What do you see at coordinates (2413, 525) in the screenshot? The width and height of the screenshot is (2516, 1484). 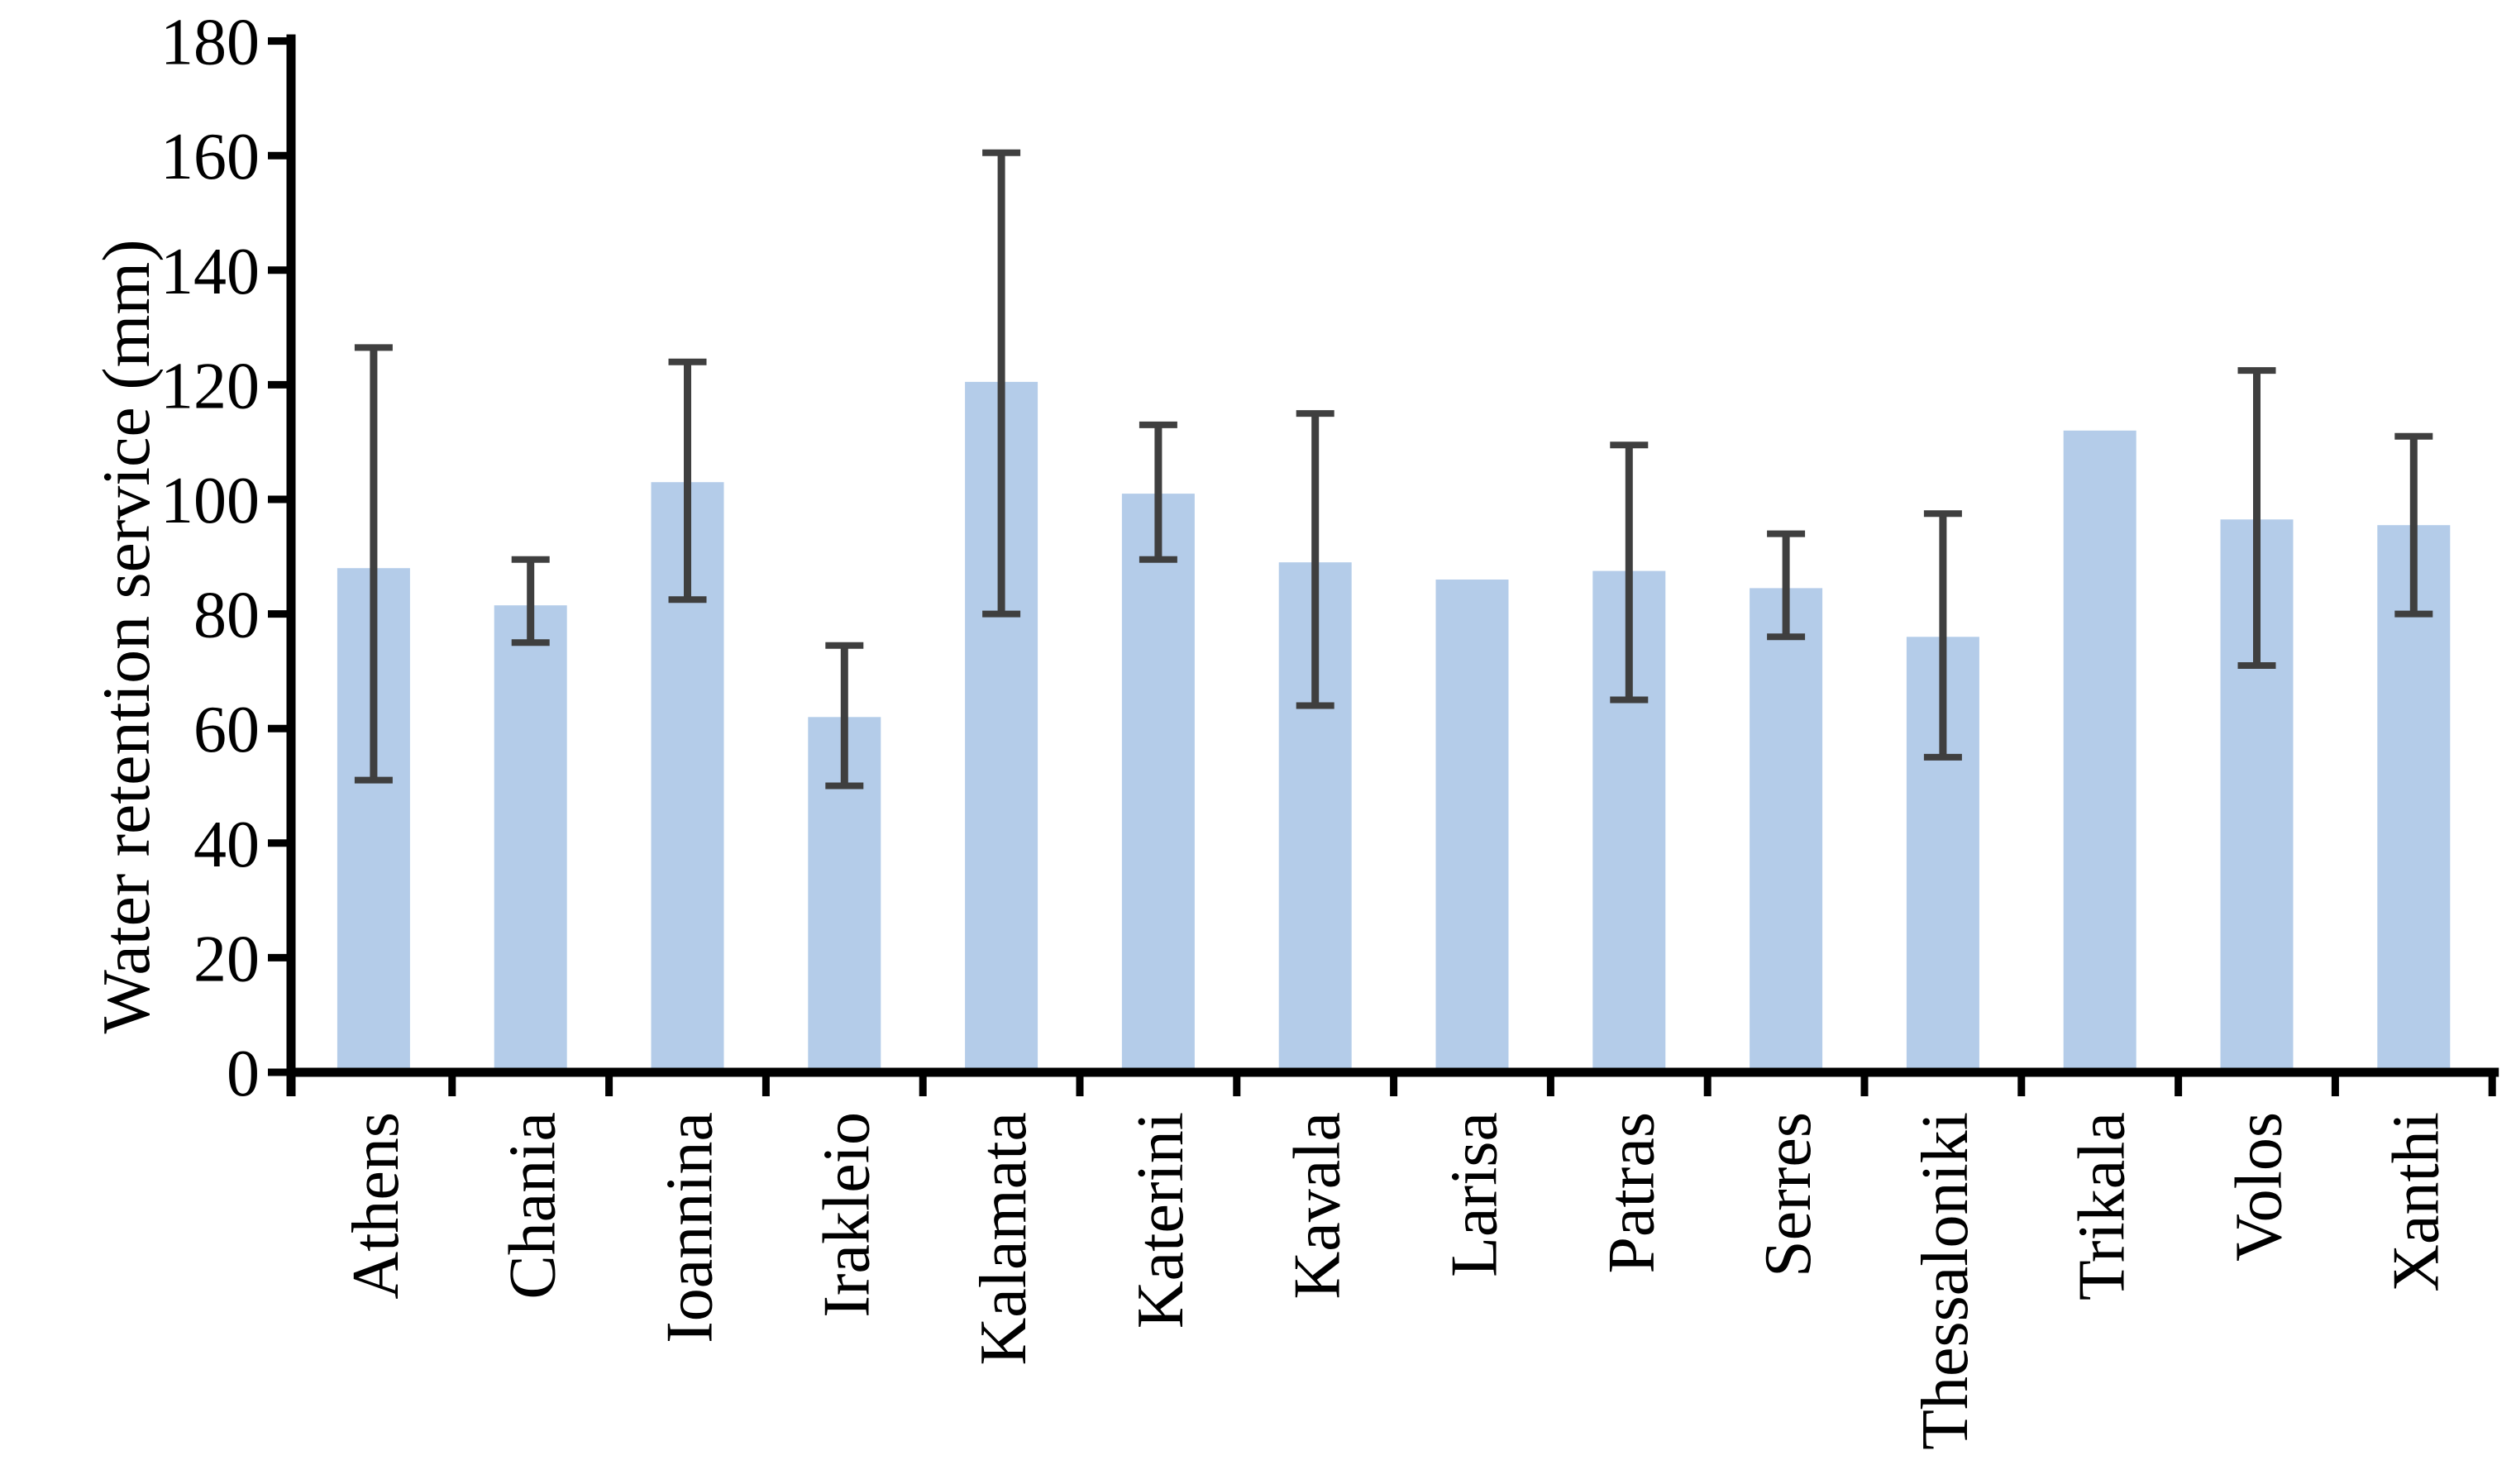 I see `error-bar-xanthi` at bounding box center [2413, 525].